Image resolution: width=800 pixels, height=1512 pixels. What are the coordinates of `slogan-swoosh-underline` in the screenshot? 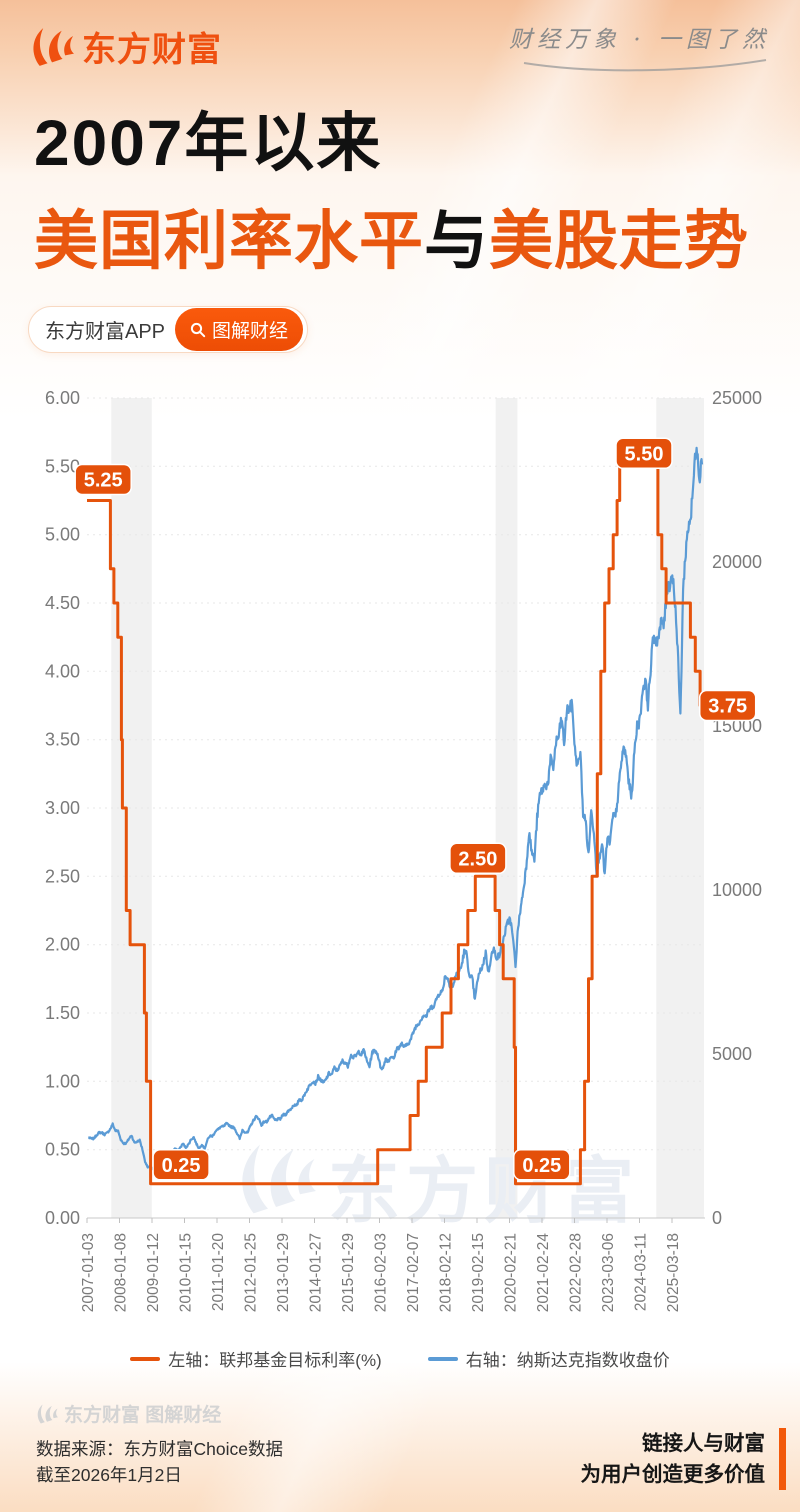 It's located at (645, 65).